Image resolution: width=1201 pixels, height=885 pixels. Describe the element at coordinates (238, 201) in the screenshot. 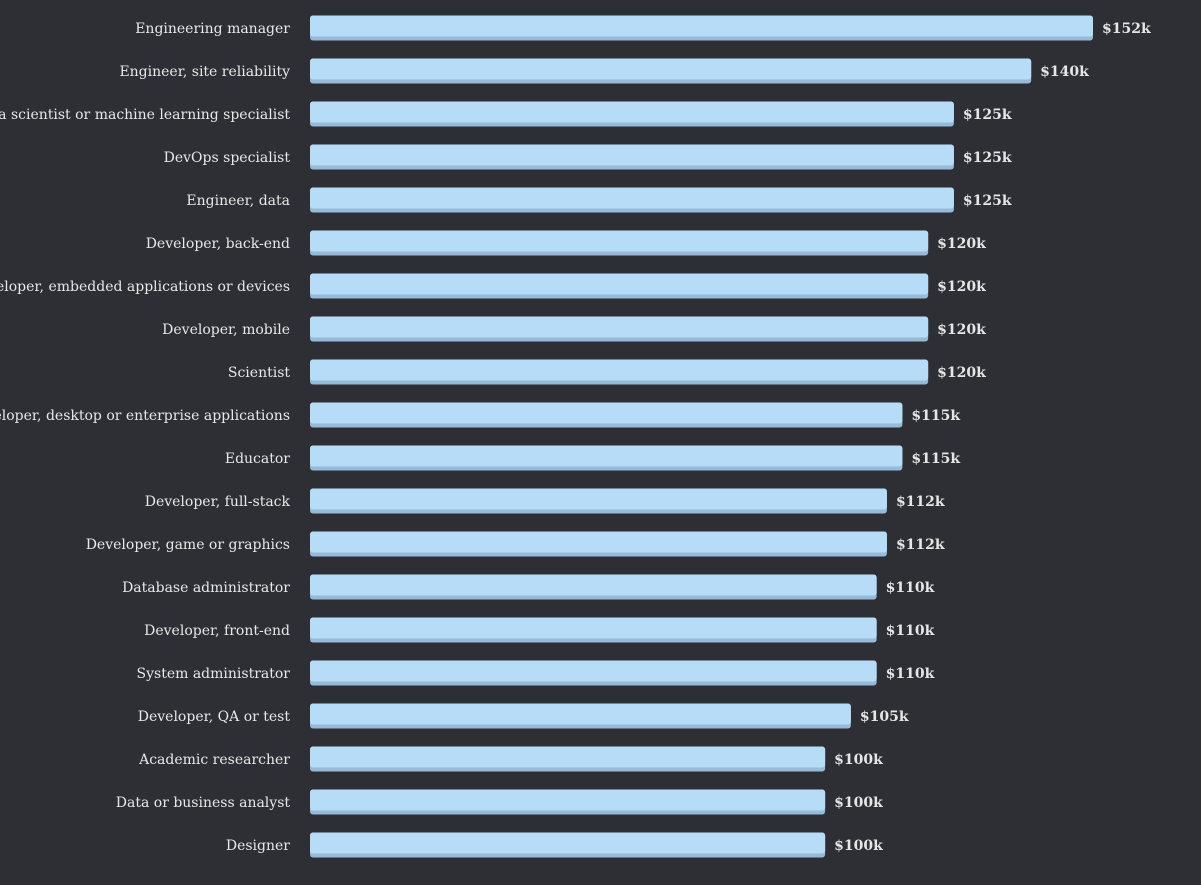

I see `category-label: Engineer, data` at that location.